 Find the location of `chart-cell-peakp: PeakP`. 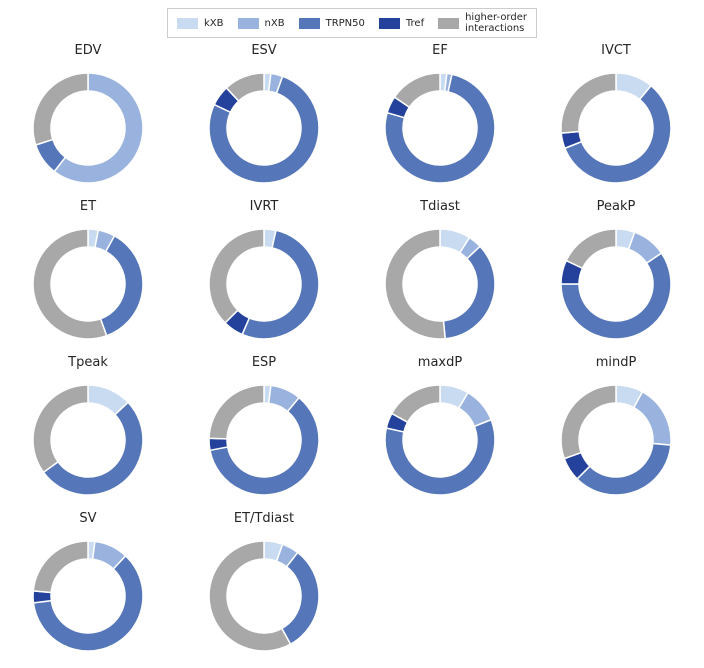

chart-cell-peakp: PeakP is located at coordinates (616, 272).